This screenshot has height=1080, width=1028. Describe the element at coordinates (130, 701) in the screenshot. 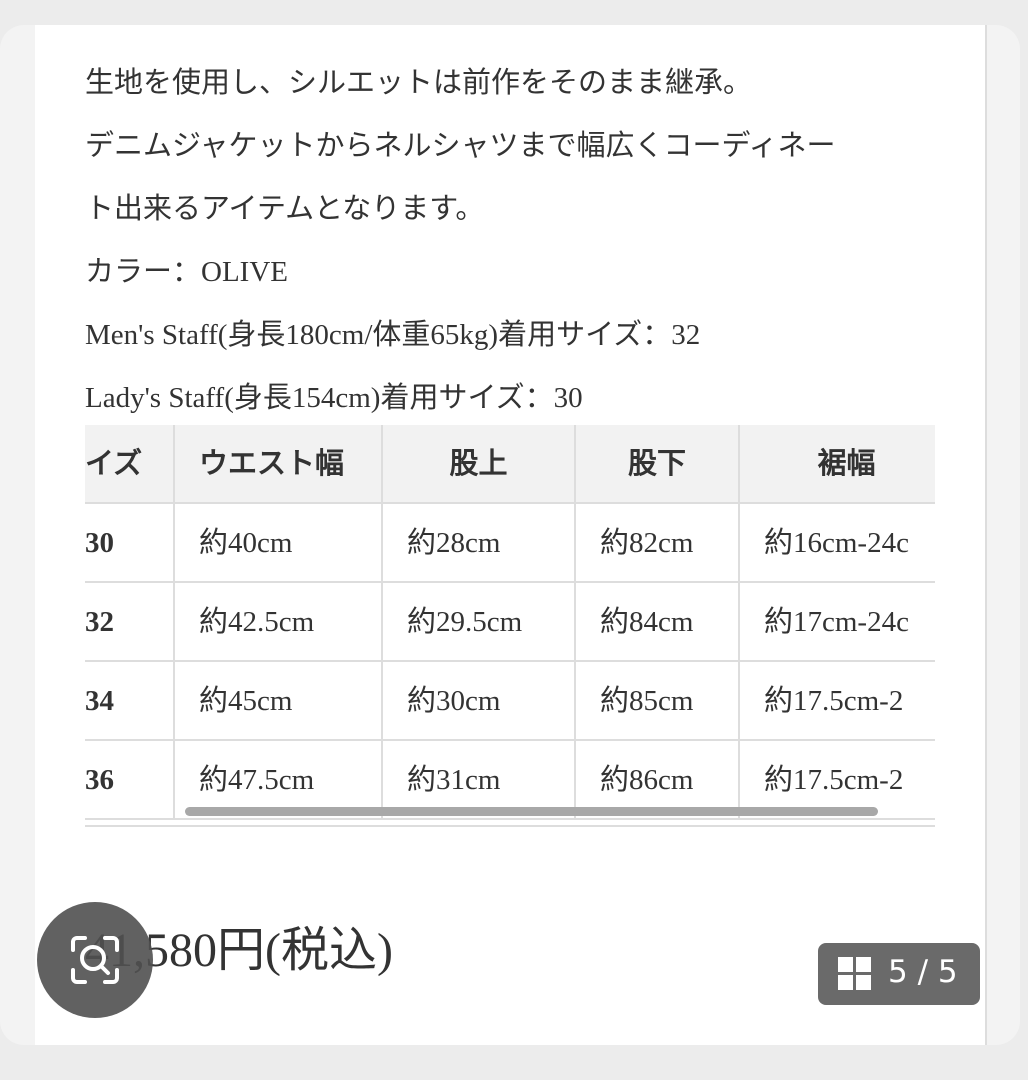

I see `table-cell: 34` at that location.